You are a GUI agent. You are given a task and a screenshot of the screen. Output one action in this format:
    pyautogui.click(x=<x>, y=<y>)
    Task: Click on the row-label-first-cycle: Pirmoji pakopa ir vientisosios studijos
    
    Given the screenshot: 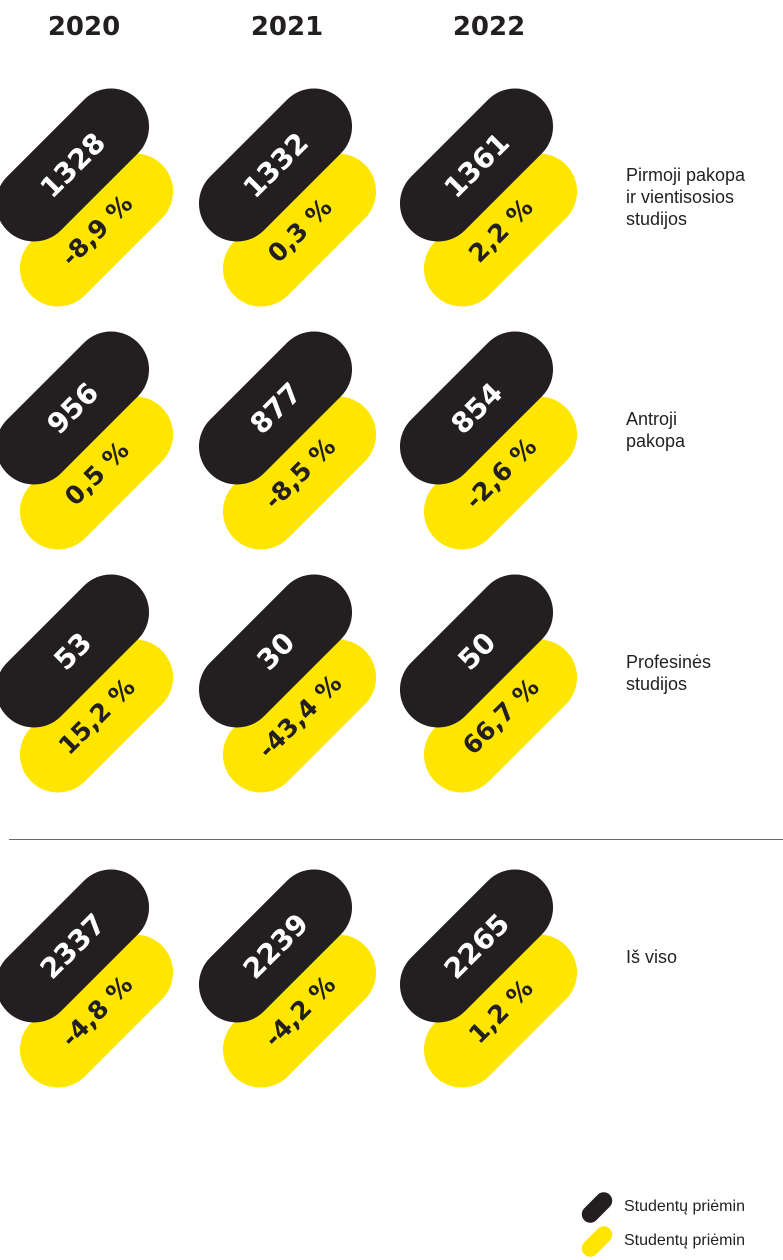 What is the action you would take?
    pyautogui.click(x=704, y=197)
    